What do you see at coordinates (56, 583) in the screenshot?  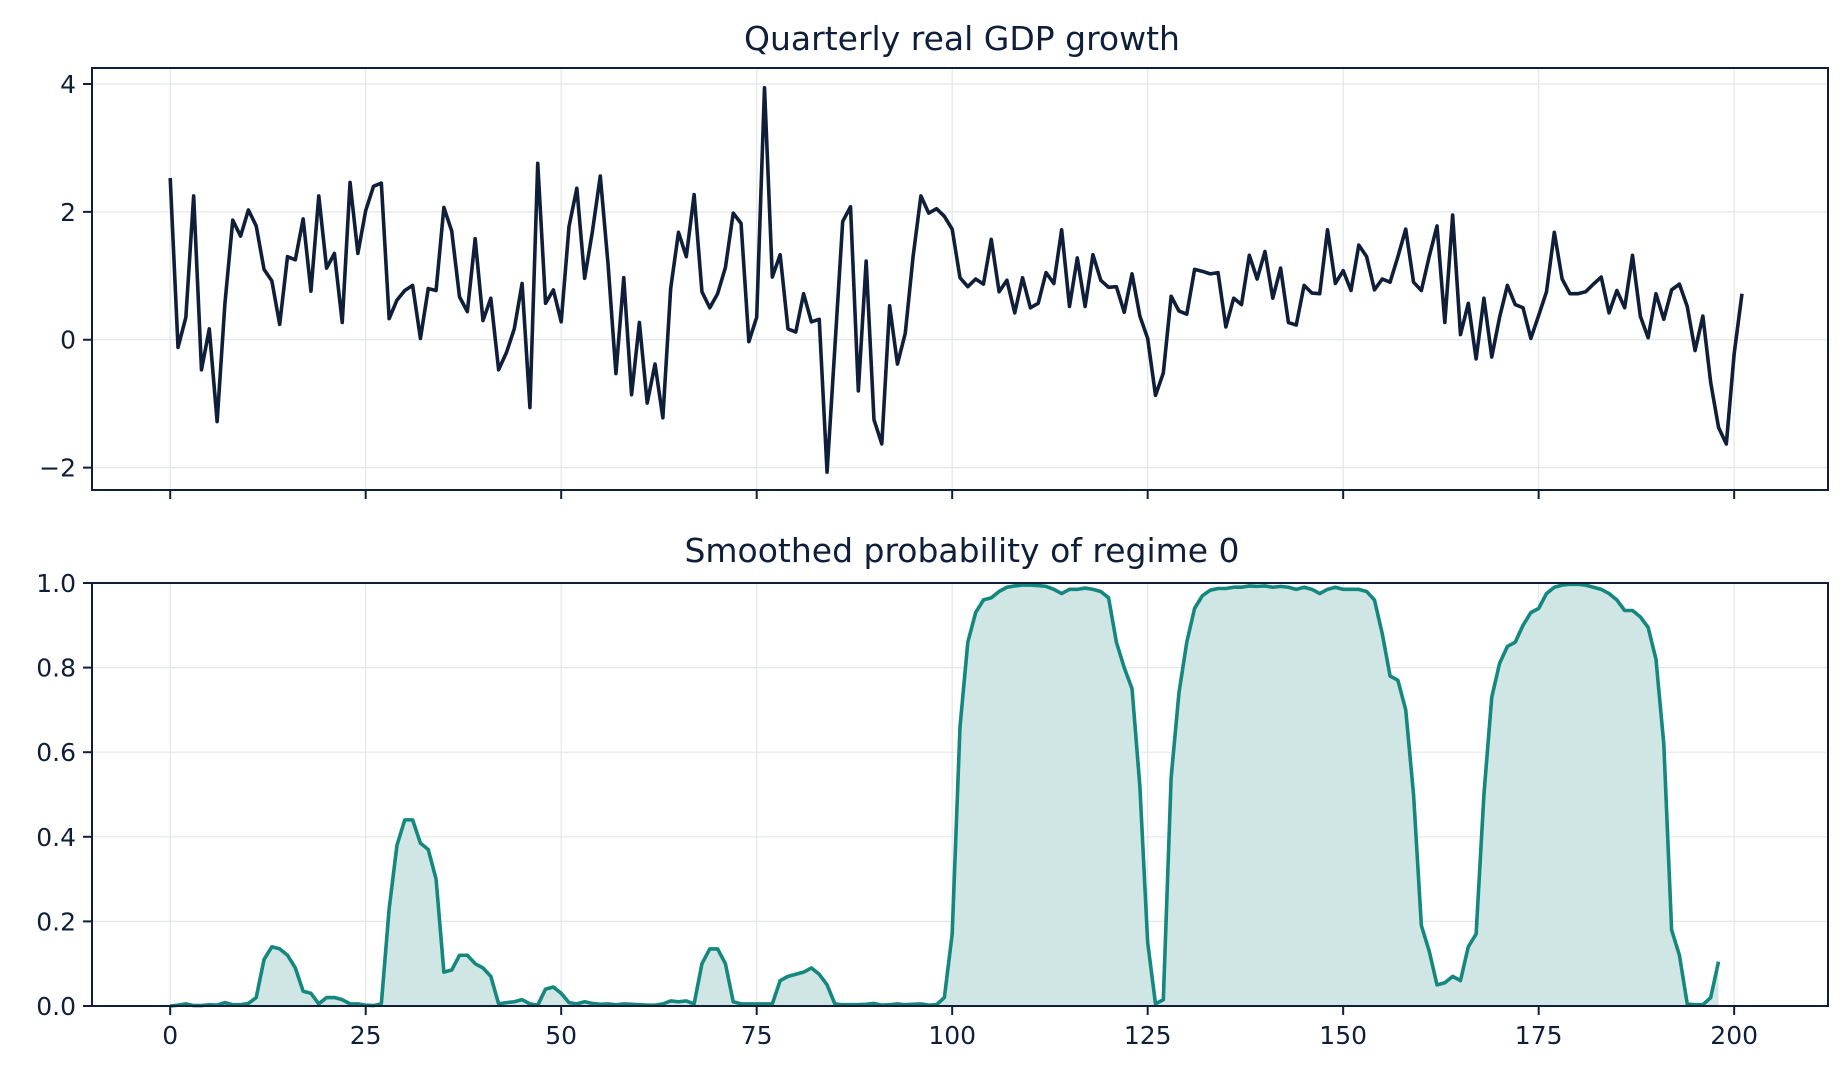 I see `y-tick-label: 1.0` at bounding box center [56, 583].